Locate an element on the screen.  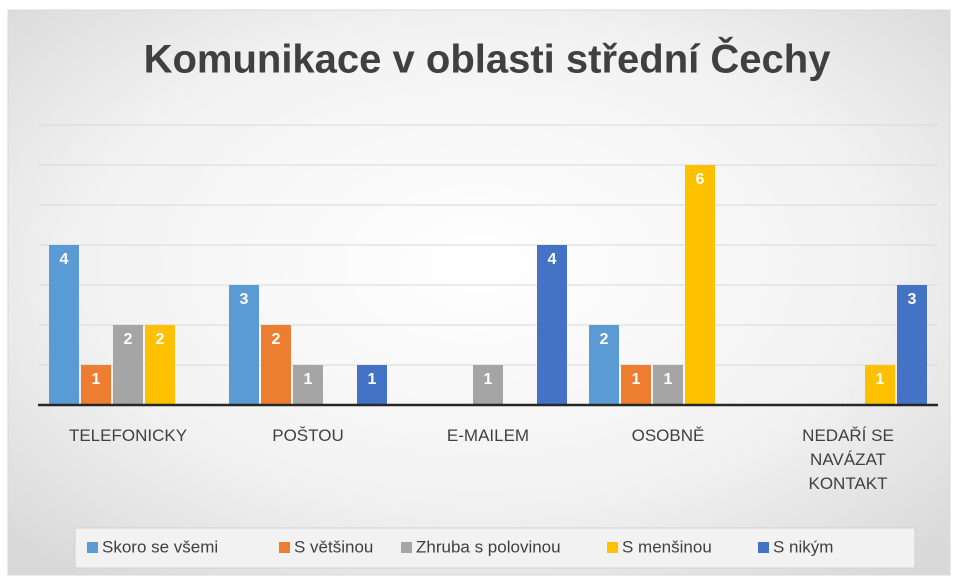
legend-box is located at coordinates (495, 548).